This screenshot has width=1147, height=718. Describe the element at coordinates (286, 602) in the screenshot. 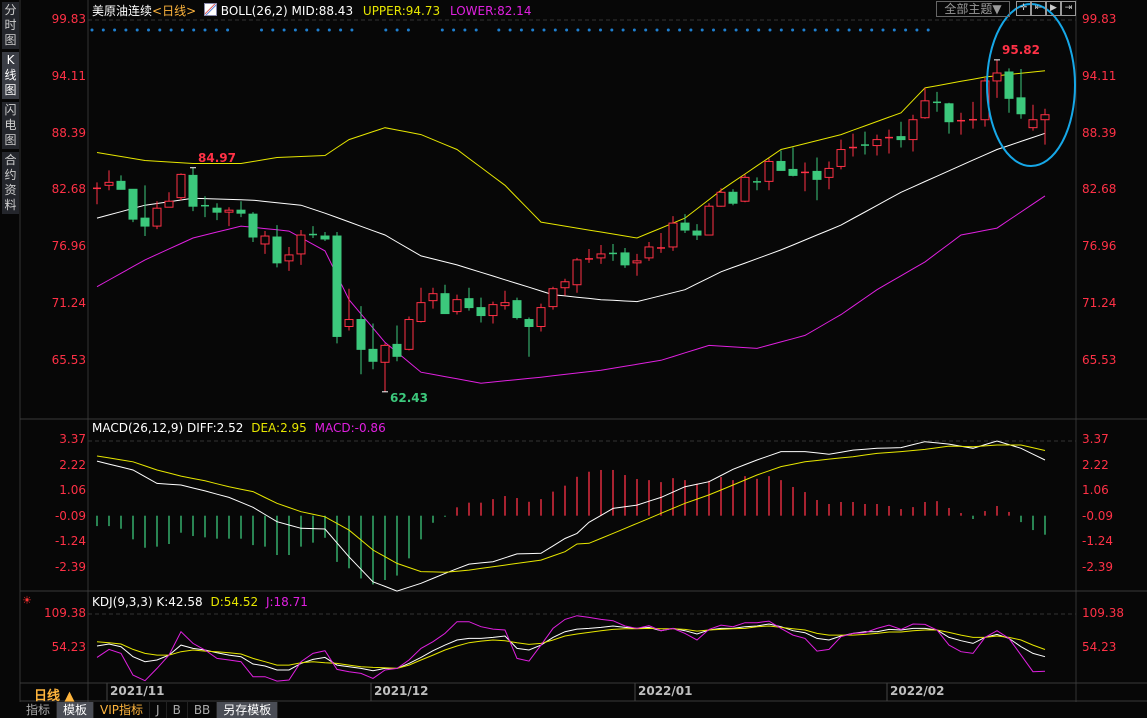

I see `kdj-j: J:18.71` at that location.